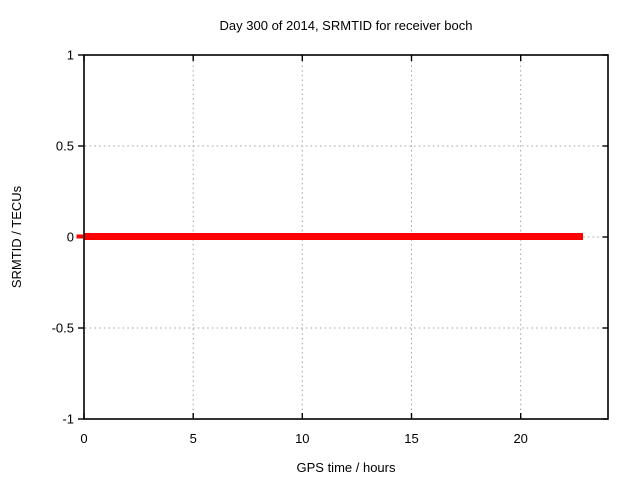 This screenshot has width=640, height=480. What do you see at coordinates (63, 237) in the screenshot?
I see `y-axis-tick-labels: 1 0.5 0 -0.5 -1` at bounding box center [63, 237].